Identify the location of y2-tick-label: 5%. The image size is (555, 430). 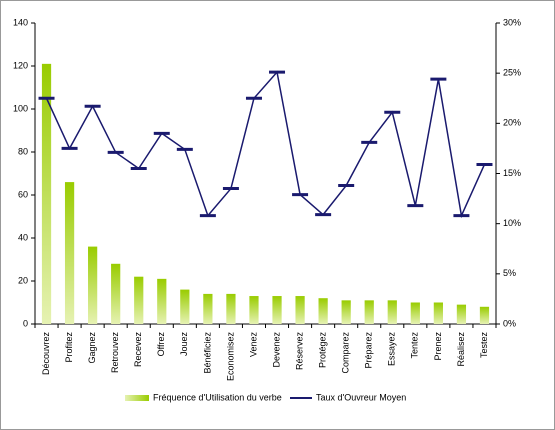
(509, 273).